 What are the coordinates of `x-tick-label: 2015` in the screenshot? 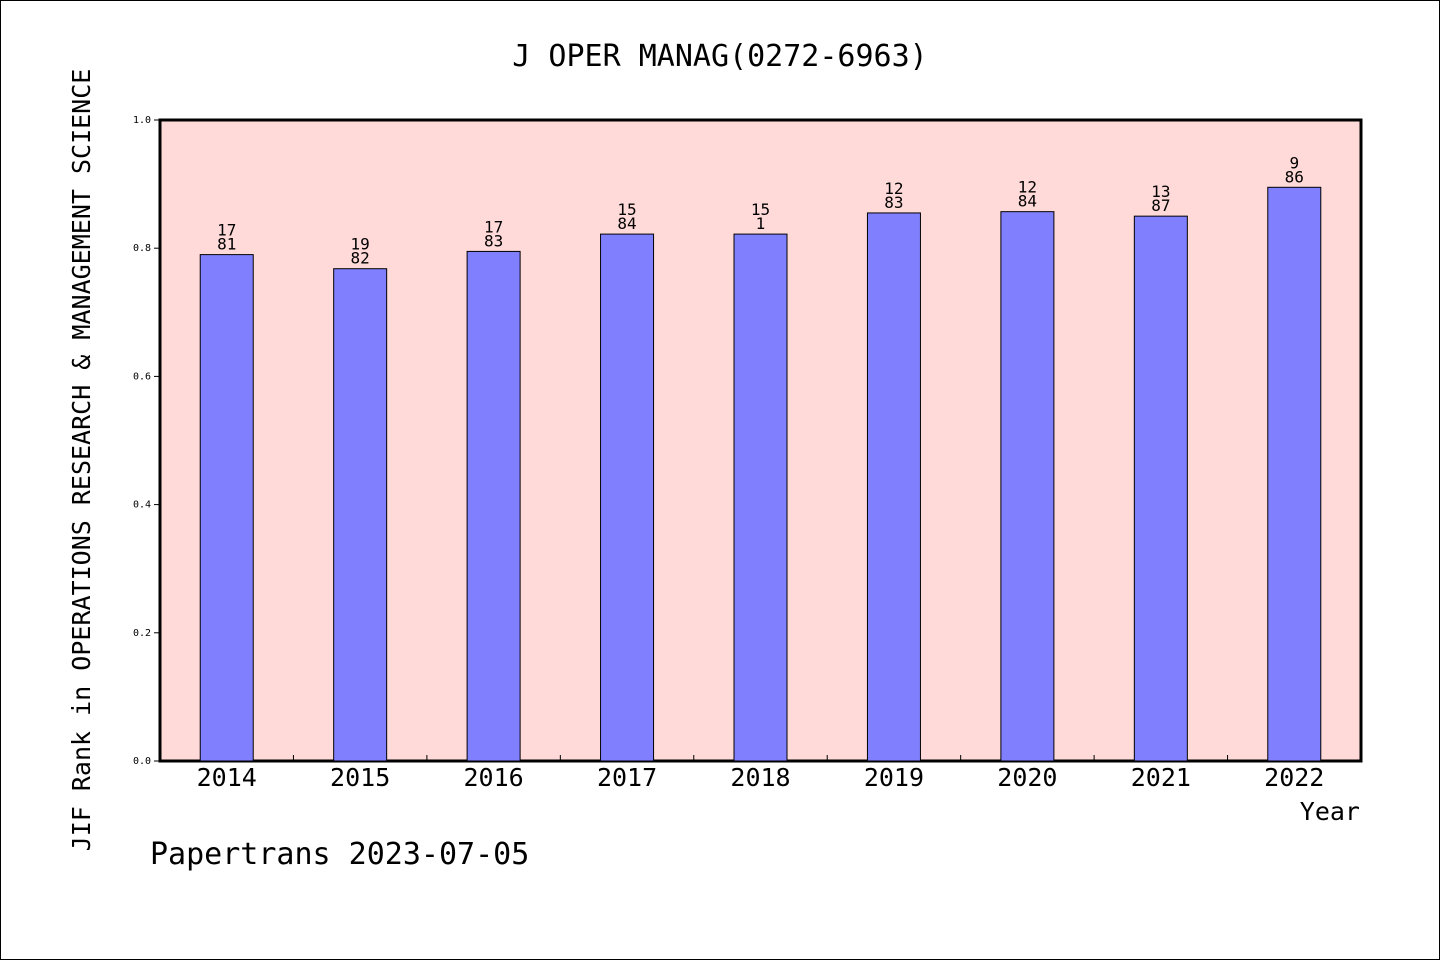 It's located at (360, 777).